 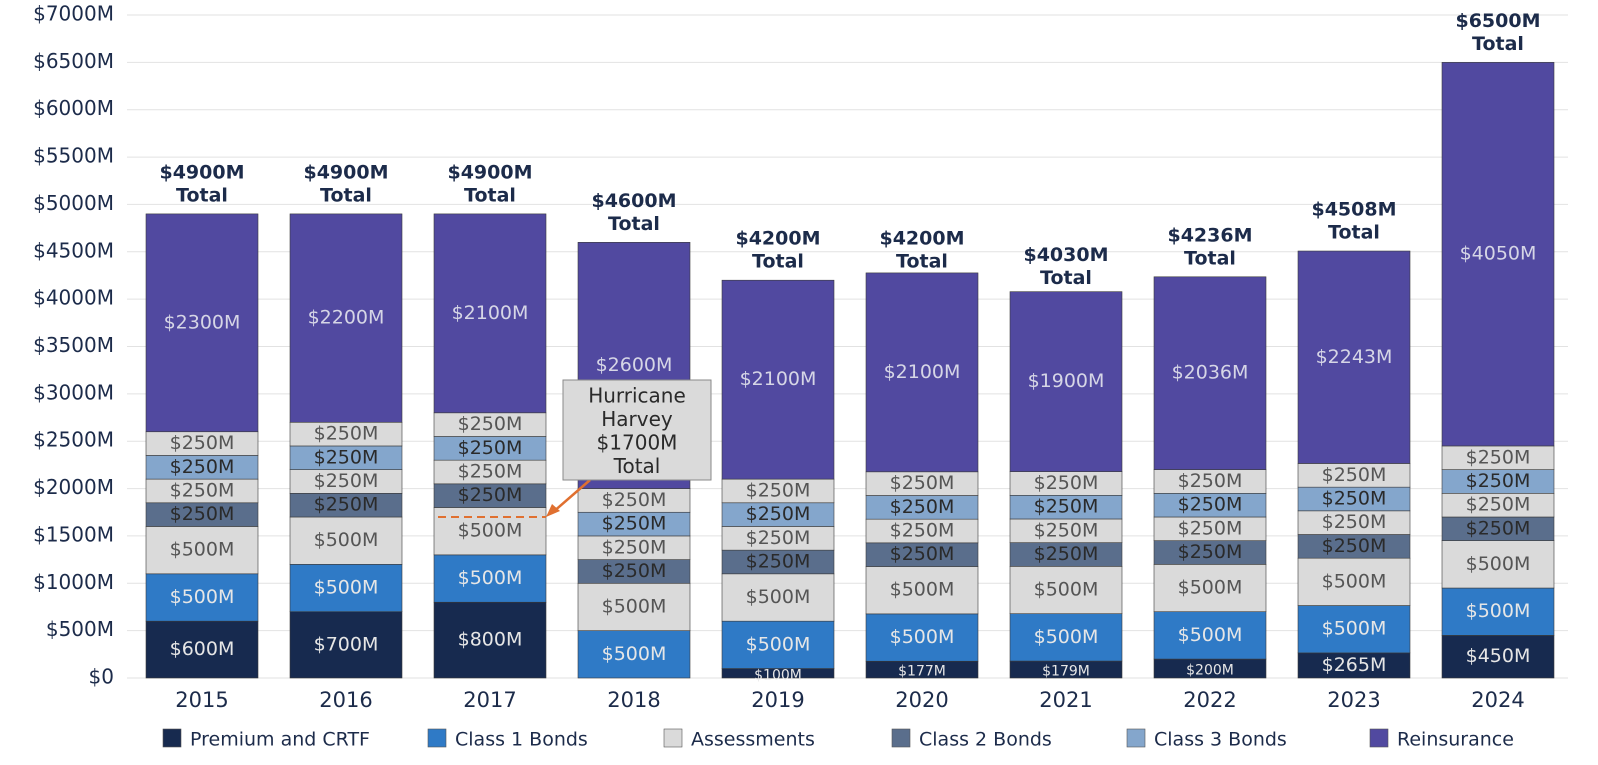 I want to click on annotation-arrow, so click(x=571, y=496).